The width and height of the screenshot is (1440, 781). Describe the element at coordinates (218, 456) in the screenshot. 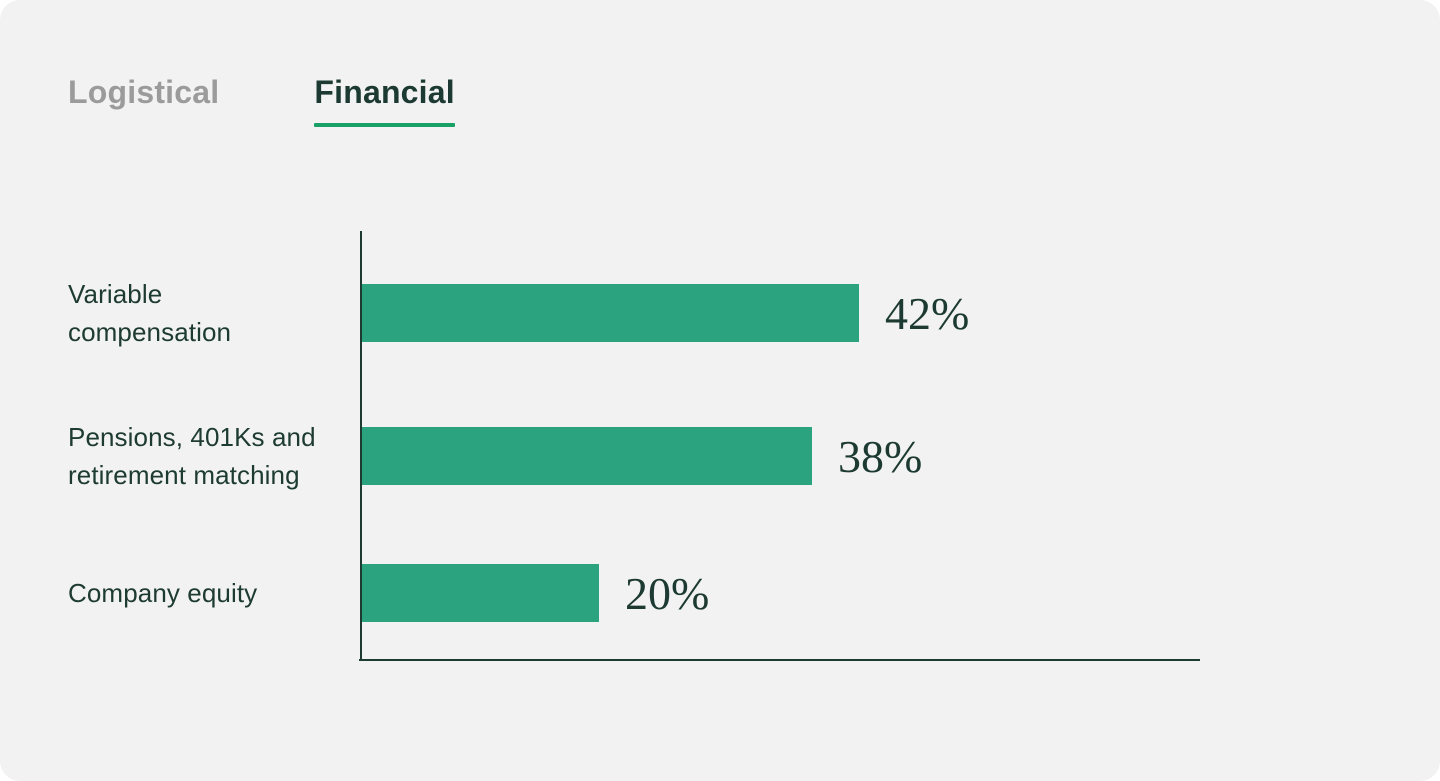

I see `category-label-pensions-401ks: Pensions, 401Ks and retirement matching` at that location.